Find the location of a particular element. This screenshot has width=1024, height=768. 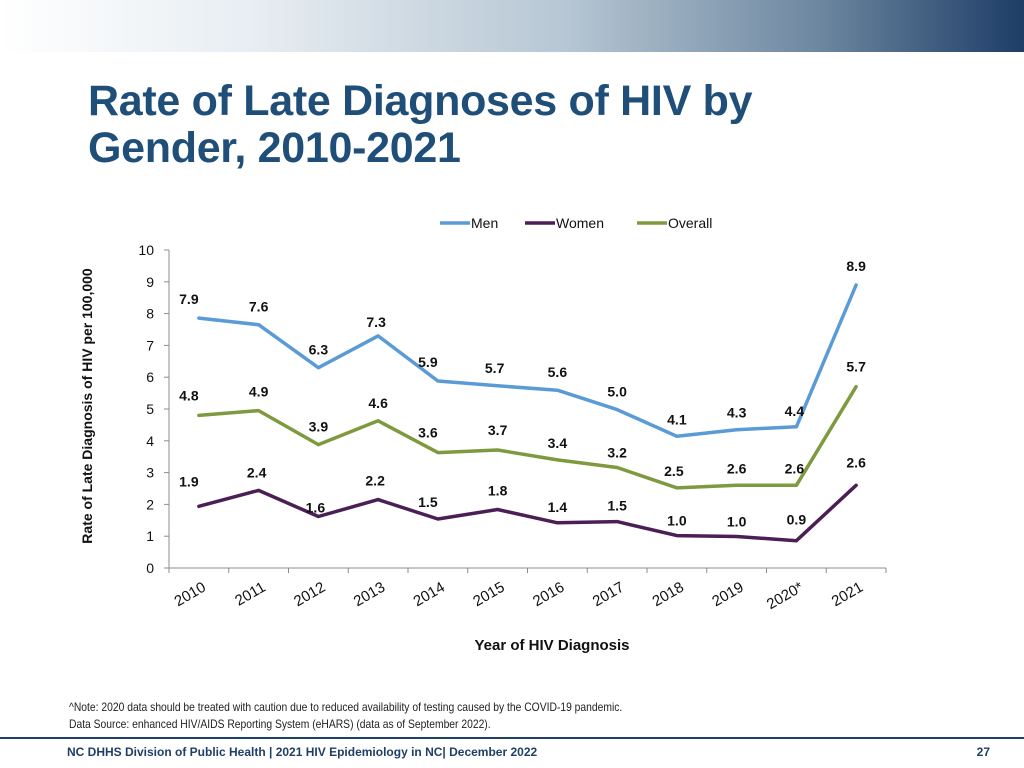

x-axis-title: Year of HIV Diagnosis is located at coordinates (551, 645).